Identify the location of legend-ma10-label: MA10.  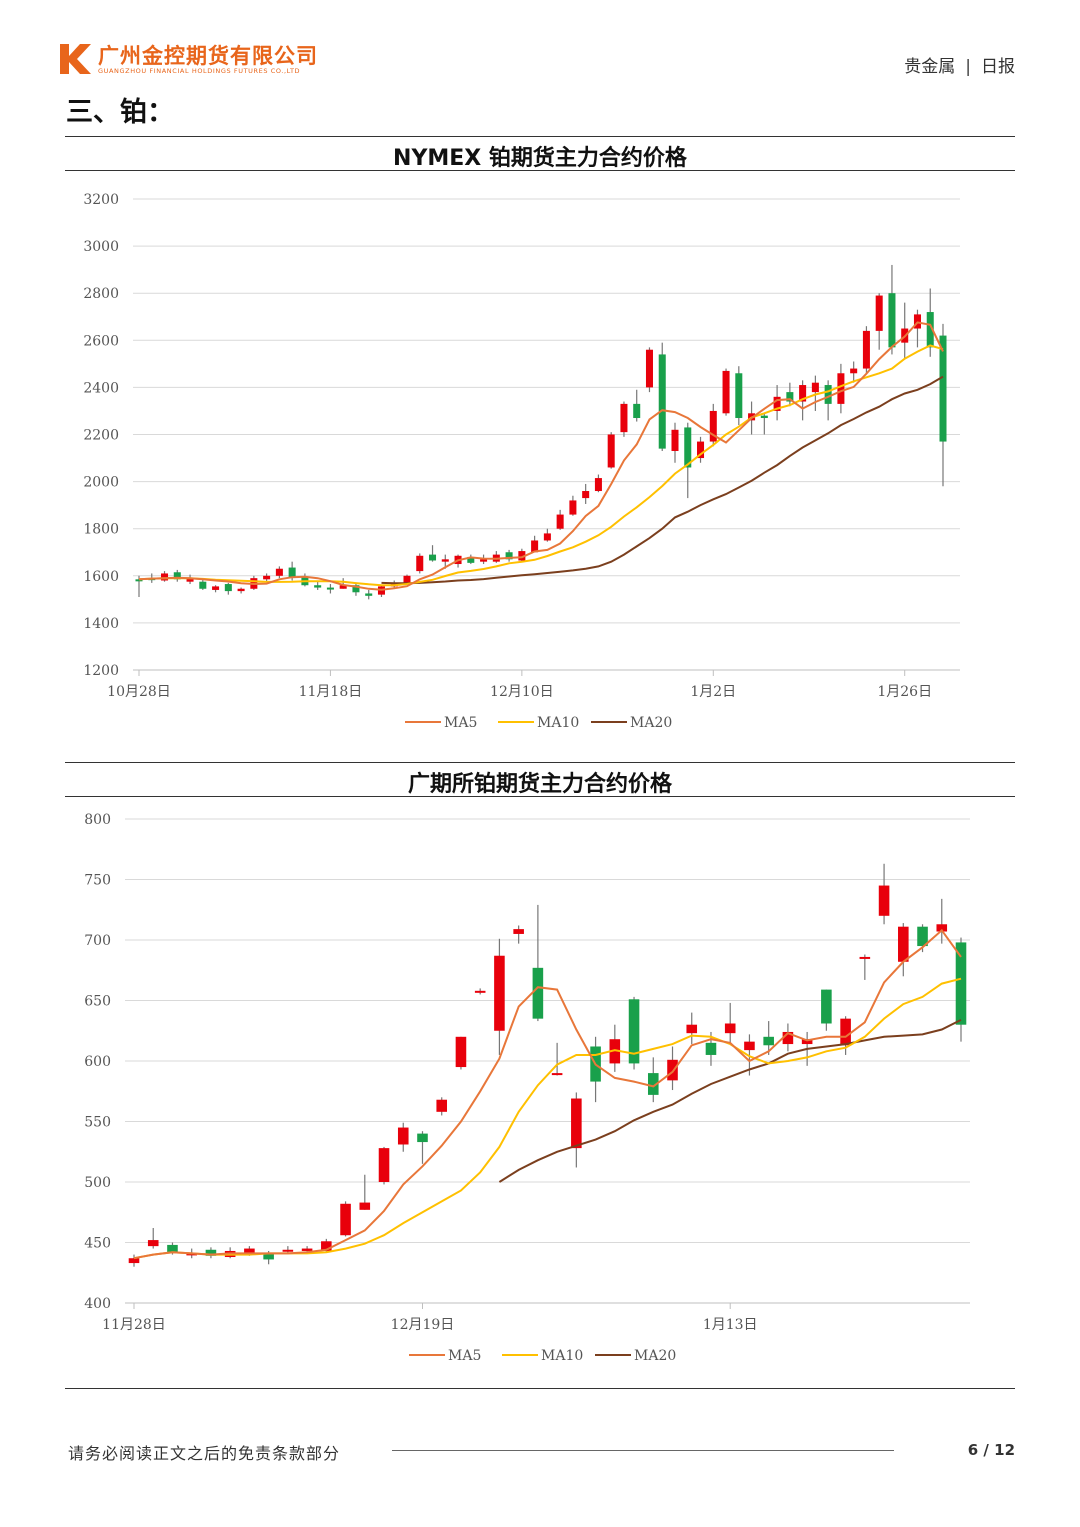
(558, 723).